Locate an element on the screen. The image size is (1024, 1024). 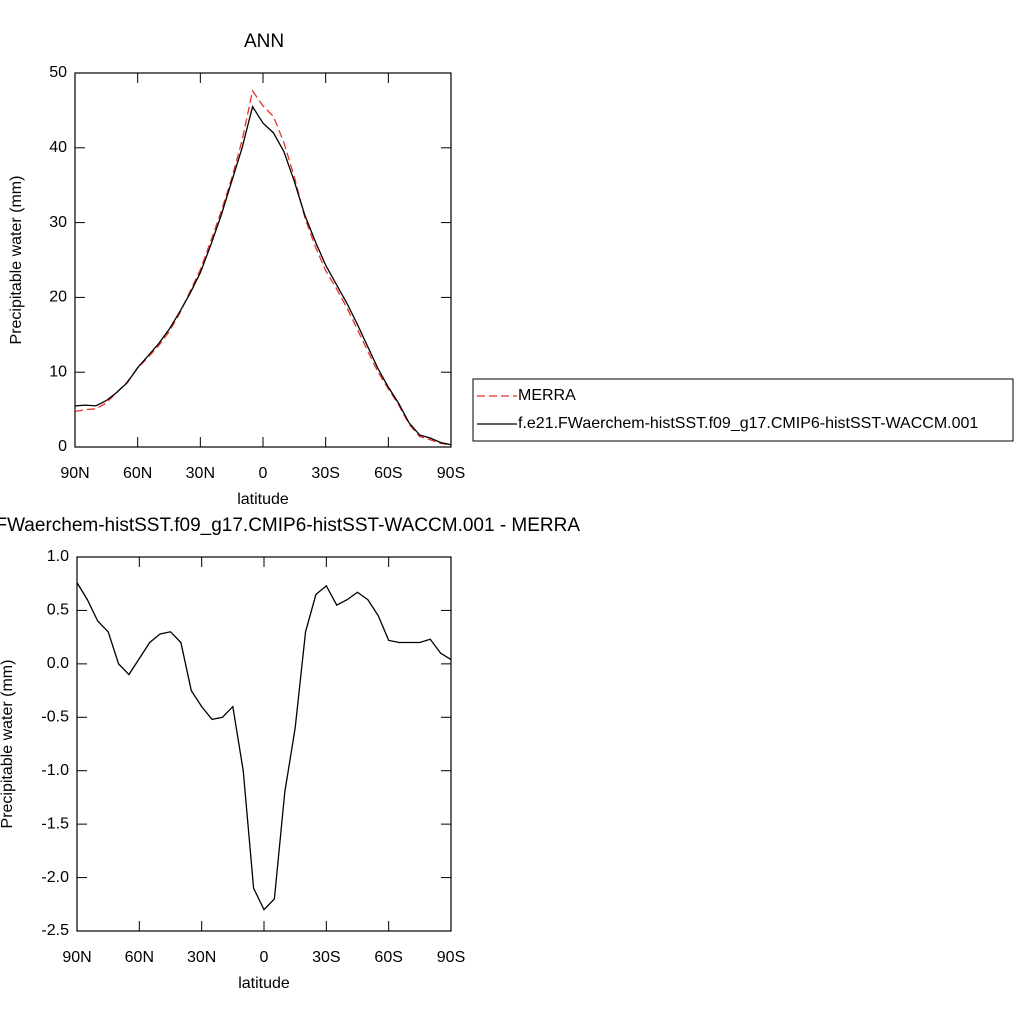
y-tick-label: 30 is located at coordinates (58, 222).